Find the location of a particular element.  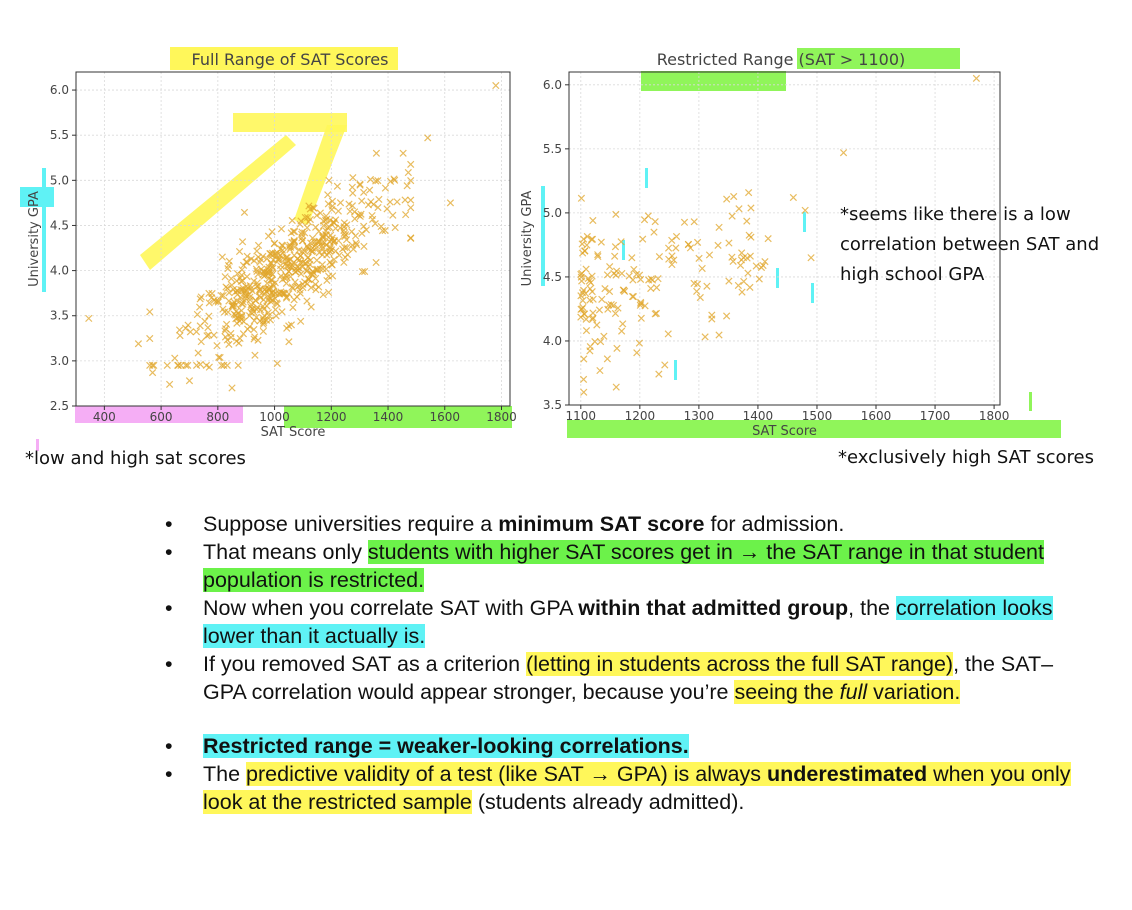

y-tick-label: 5.0 is located at coordinates (59, 180).